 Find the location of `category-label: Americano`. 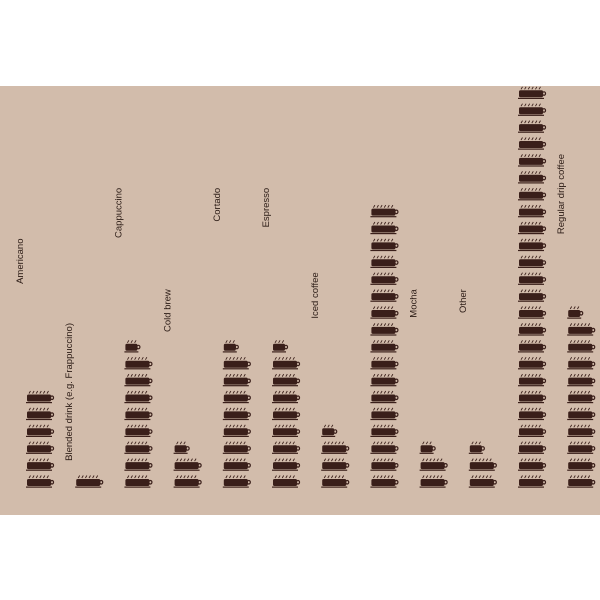

category-label: Americano is located at coordinates (20, 261).